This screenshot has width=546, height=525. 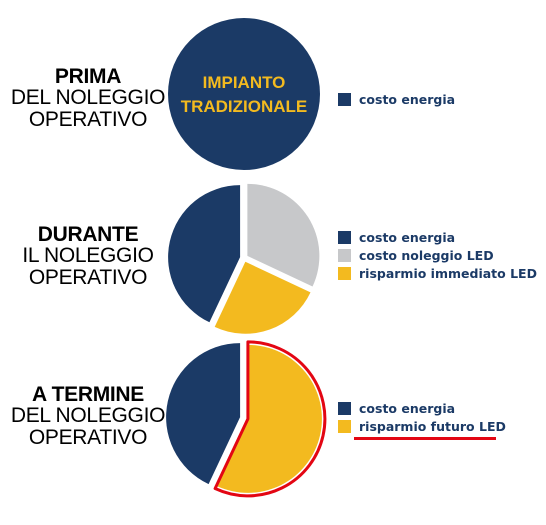 I want to click on legend-label: costo noleggio LED, so click(x=426, y=255).